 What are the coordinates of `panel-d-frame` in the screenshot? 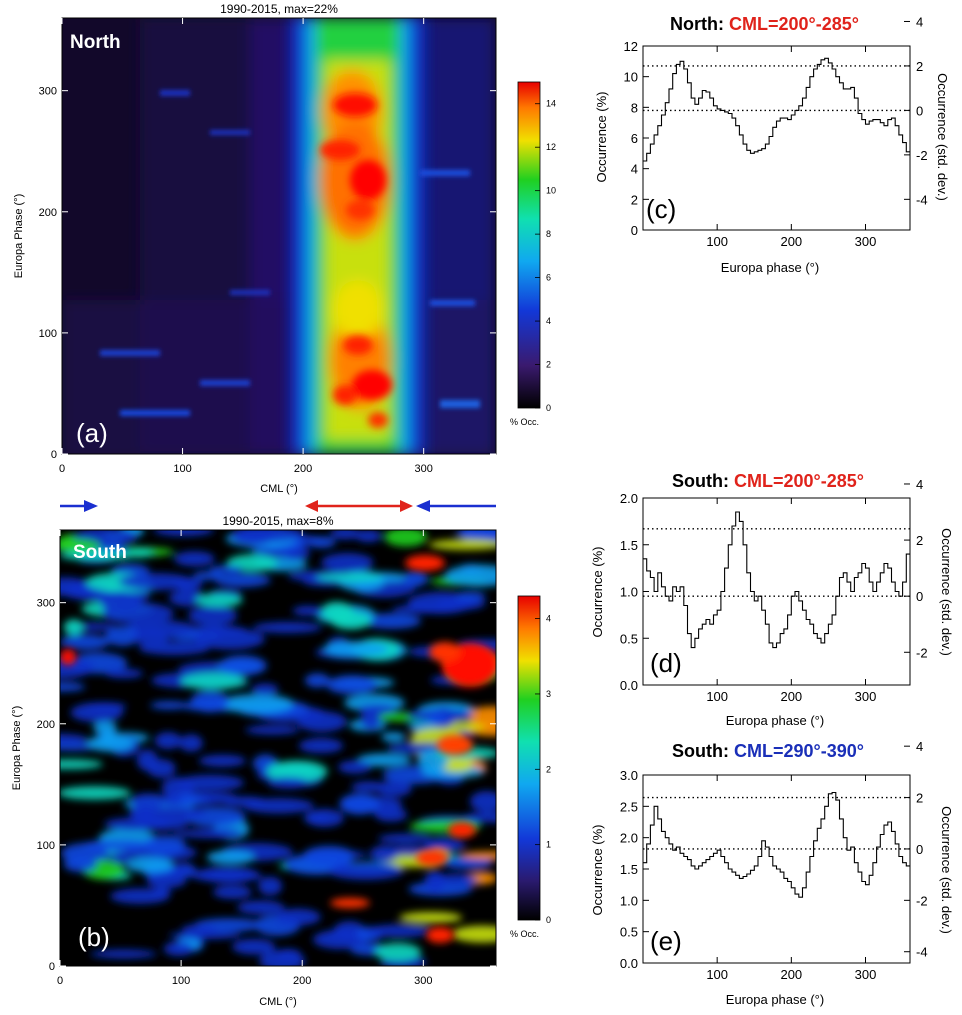 It's located at (776, 591).